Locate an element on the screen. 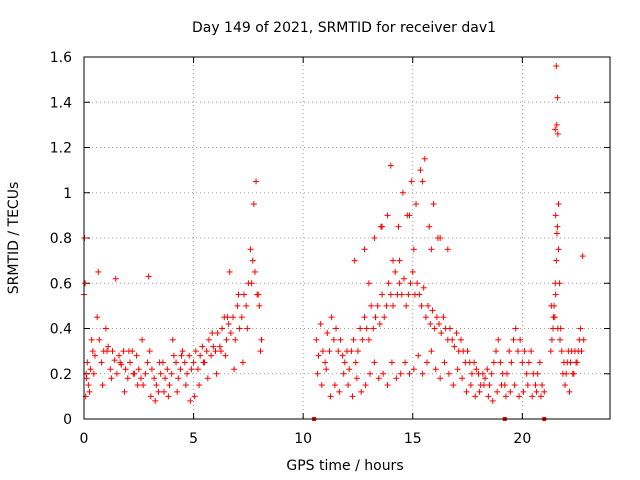 The width and height of the screenshot is (640, 480). y-tick-label: 0.2 is located at coordinates (61, 375).